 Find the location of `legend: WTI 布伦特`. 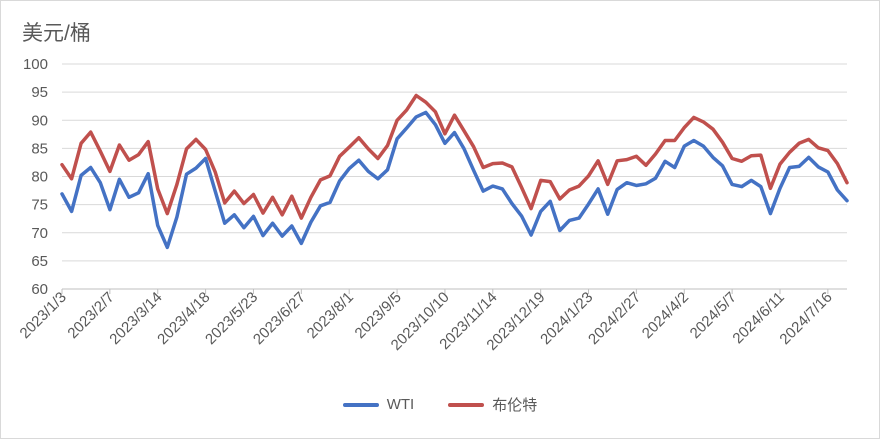

legend: WTI 布伦特 is located at coordinates (440, 404).